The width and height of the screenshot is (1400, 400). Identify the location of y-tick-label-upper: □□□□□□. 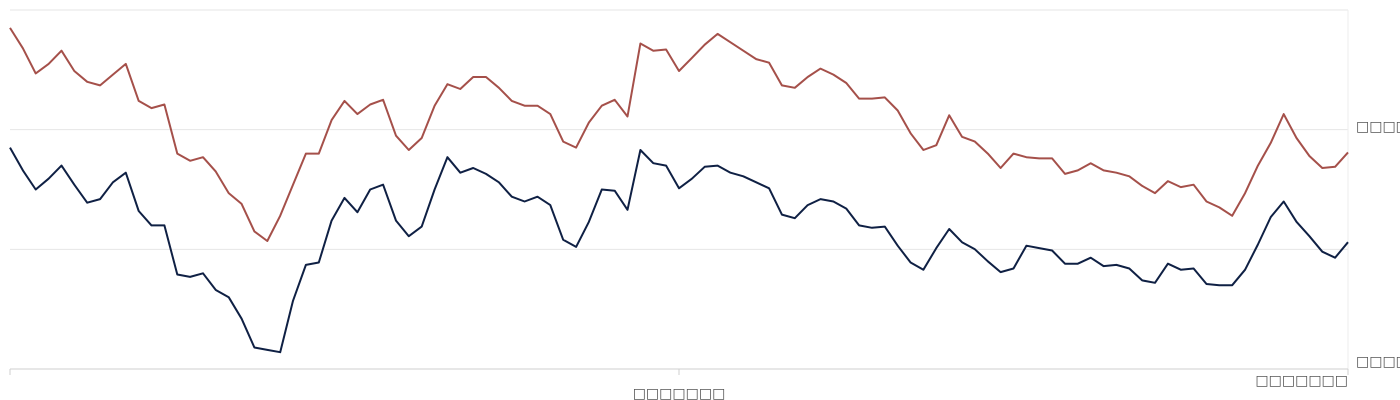
(1378, 127).